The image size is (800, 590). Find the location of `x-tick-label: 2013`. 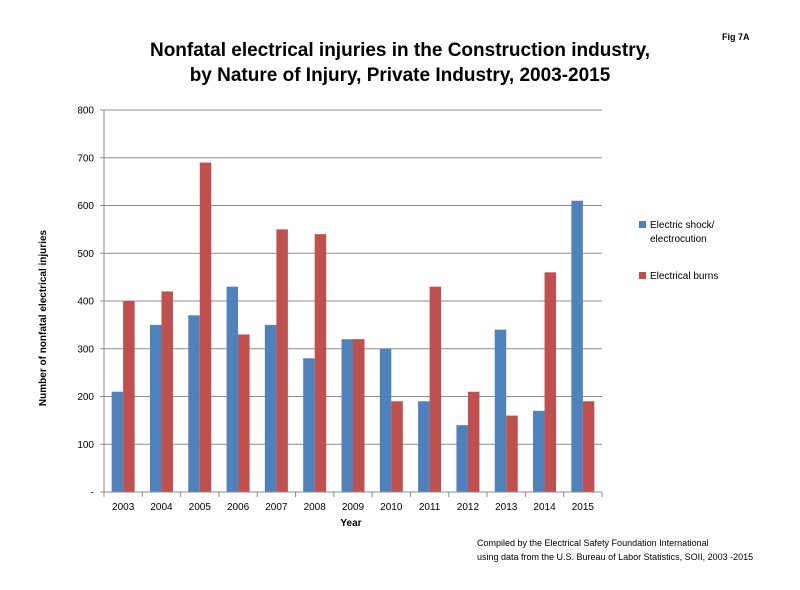

x-tick-label: 2013 is located at coordinates (506, 507).